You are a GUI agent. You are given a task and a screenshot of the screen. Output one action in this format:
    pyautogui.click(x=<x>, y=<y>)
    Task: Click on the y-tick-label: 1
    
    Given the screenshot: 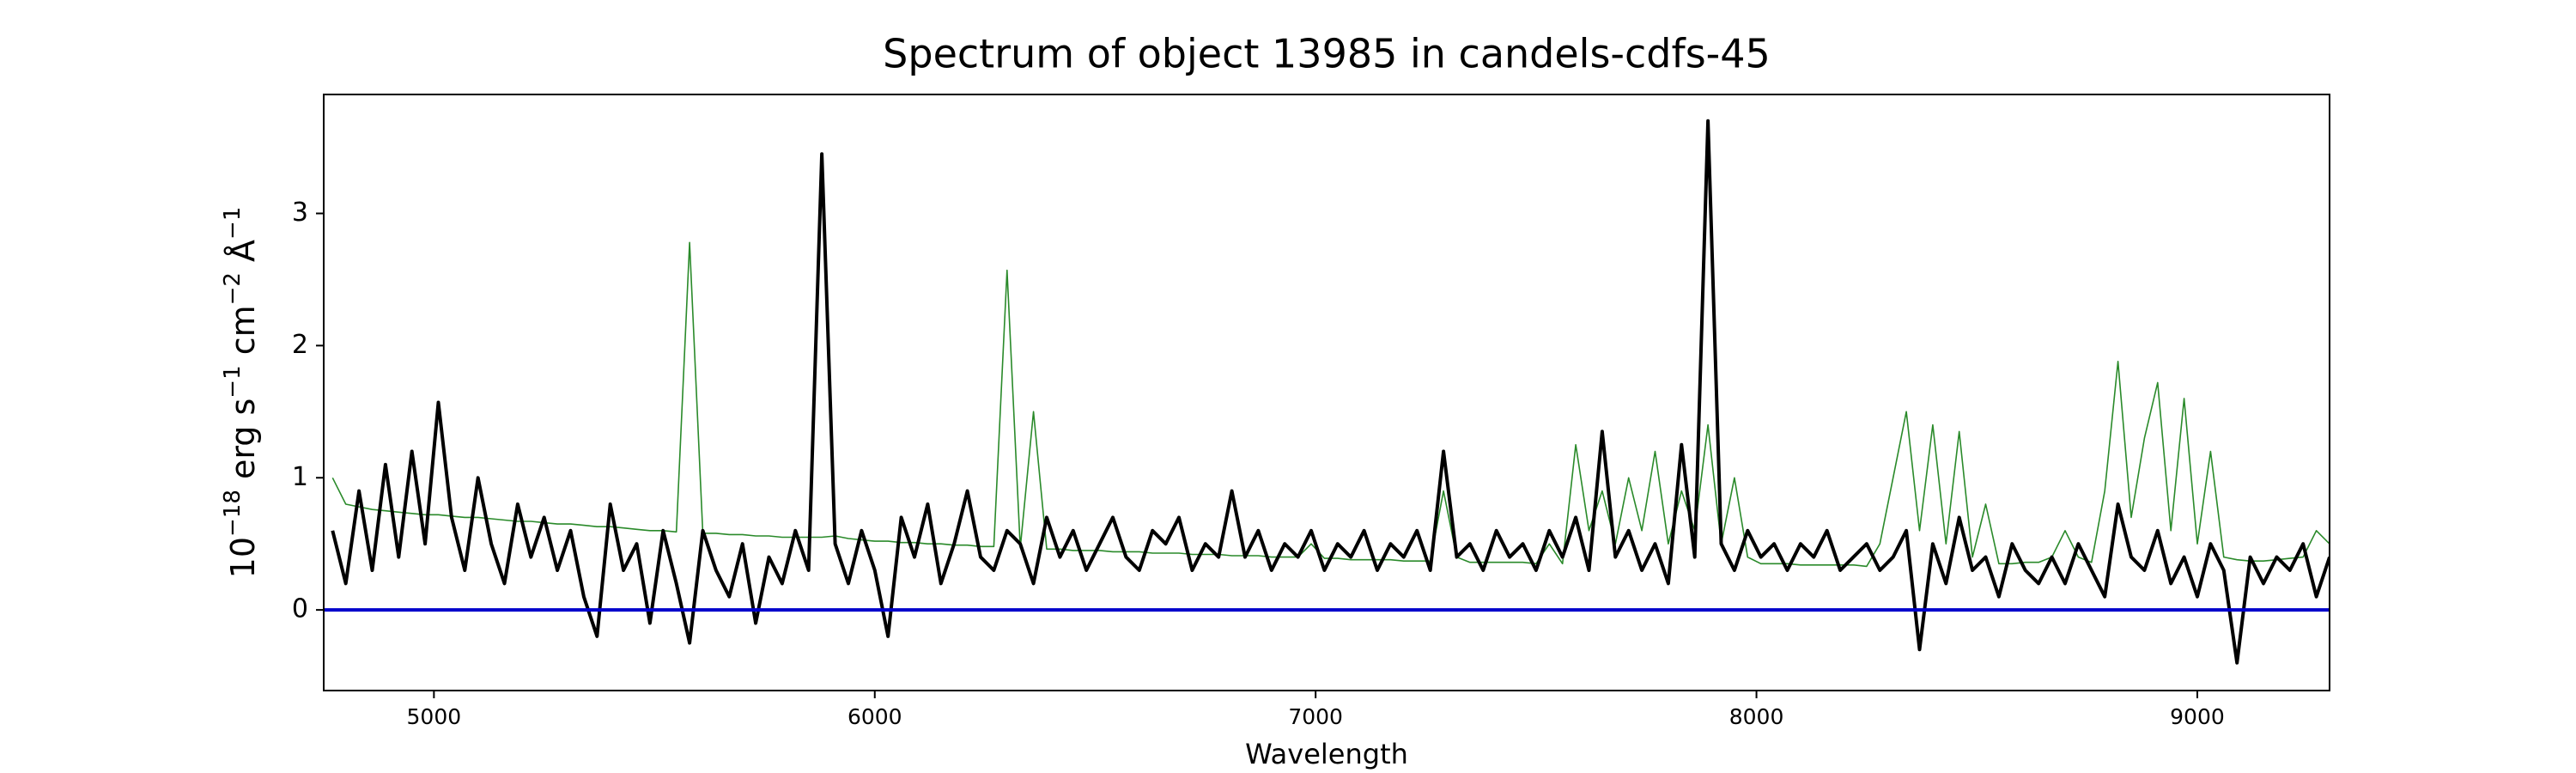 What is the action you would take?
    pyautogui.click(x=300, y=477)
    